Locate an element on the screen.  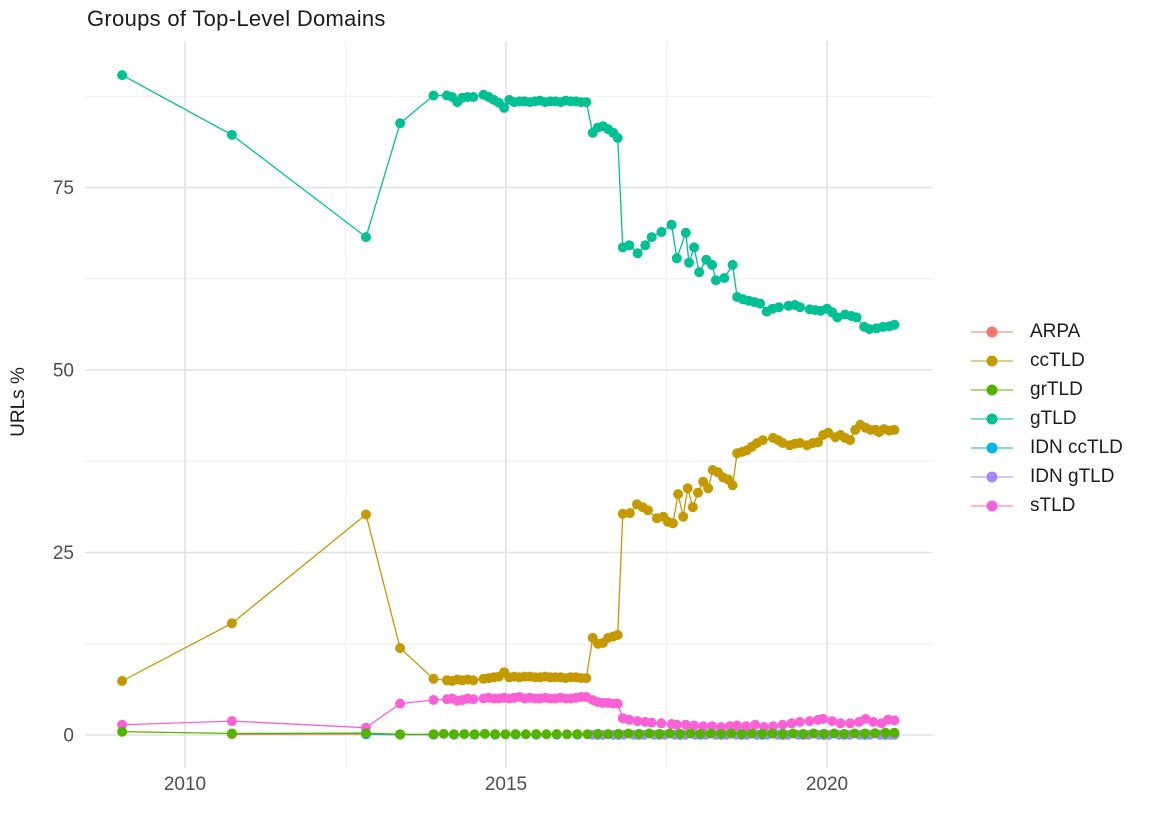
y-tick-label: 0 is located at coordinates (68, 736).